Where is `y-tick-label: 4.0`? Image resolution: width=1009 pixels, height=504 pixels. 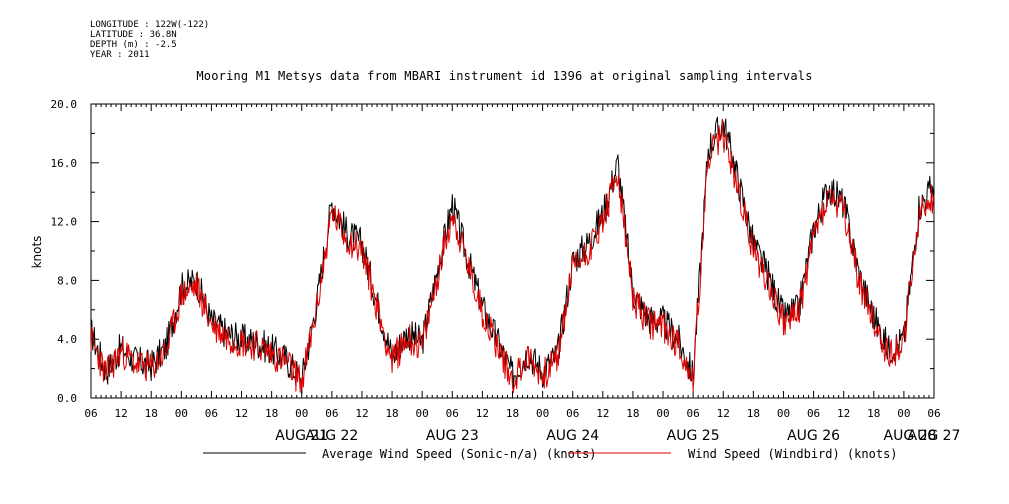
y-tick-label: 4.0 is located at coordinates (67, 339).